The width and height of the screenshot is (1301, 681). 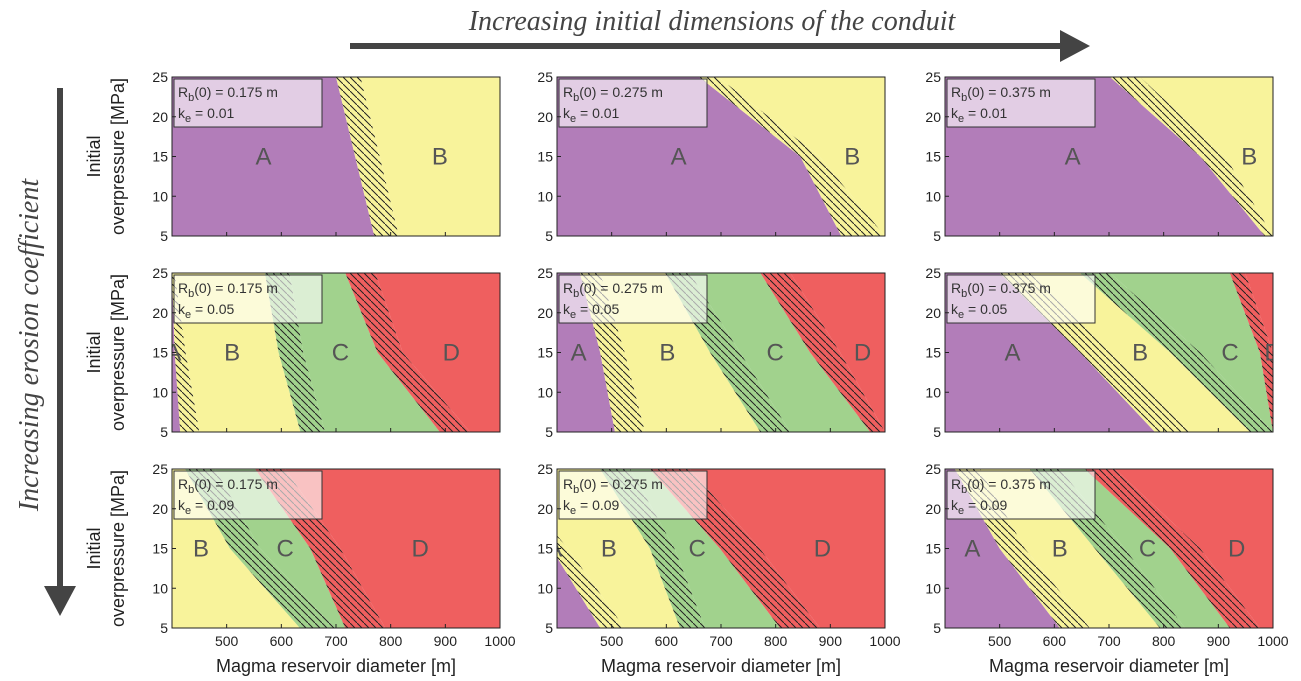 I want to click on left-annotation: Increasing erosion coefficient, so click(x=29, y=345).